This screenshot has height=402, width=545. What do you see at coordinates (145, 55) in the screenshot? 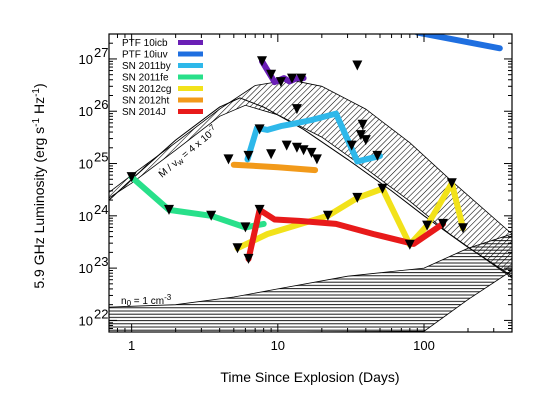
I see `legend-label: PTF 10iuv` at bounding box center [145, 55].